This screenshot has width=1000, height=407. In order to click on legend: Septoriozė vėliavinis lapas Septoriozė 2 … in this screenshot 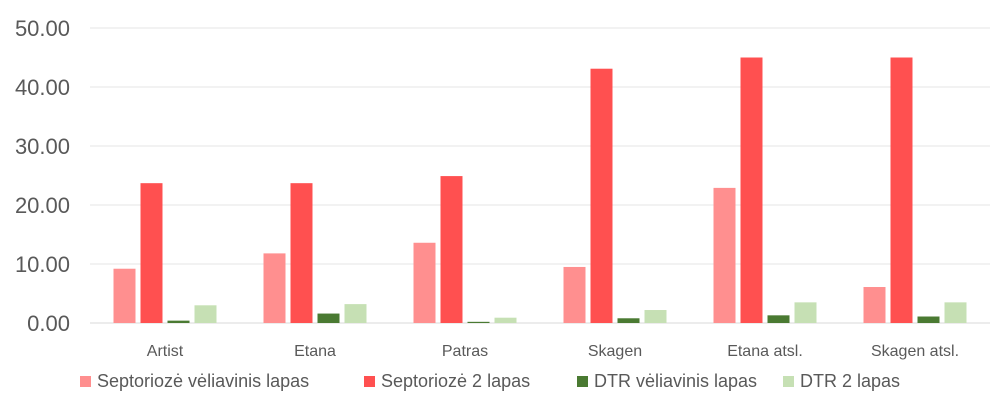, I will do `click(490, 381)`.